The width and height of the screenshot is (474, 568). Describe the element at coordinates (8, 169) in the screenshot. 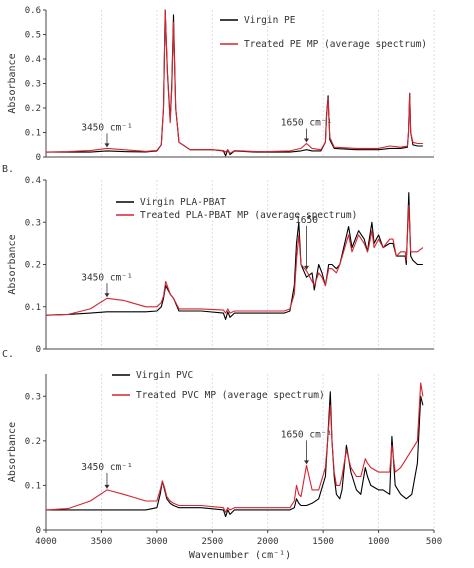

I see `panel-label: B.` at that location.